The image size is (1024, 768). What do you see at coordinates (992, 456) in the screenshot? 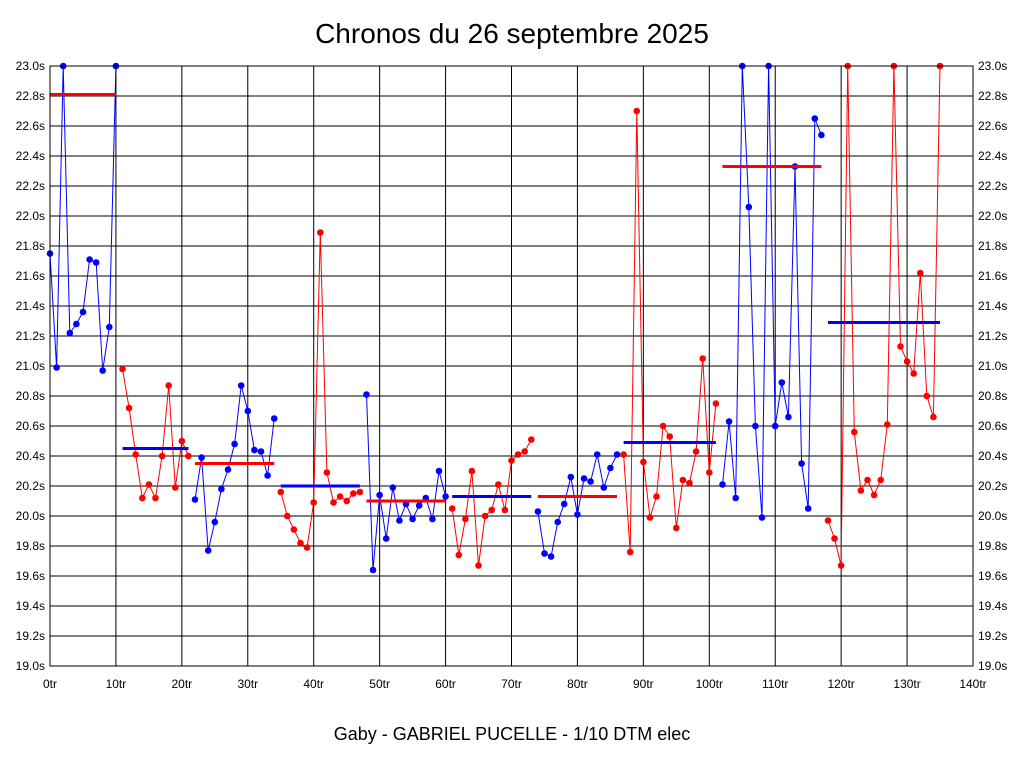
I see `y-tick-label-right: 20.4s` at bounding box center [992, 456].